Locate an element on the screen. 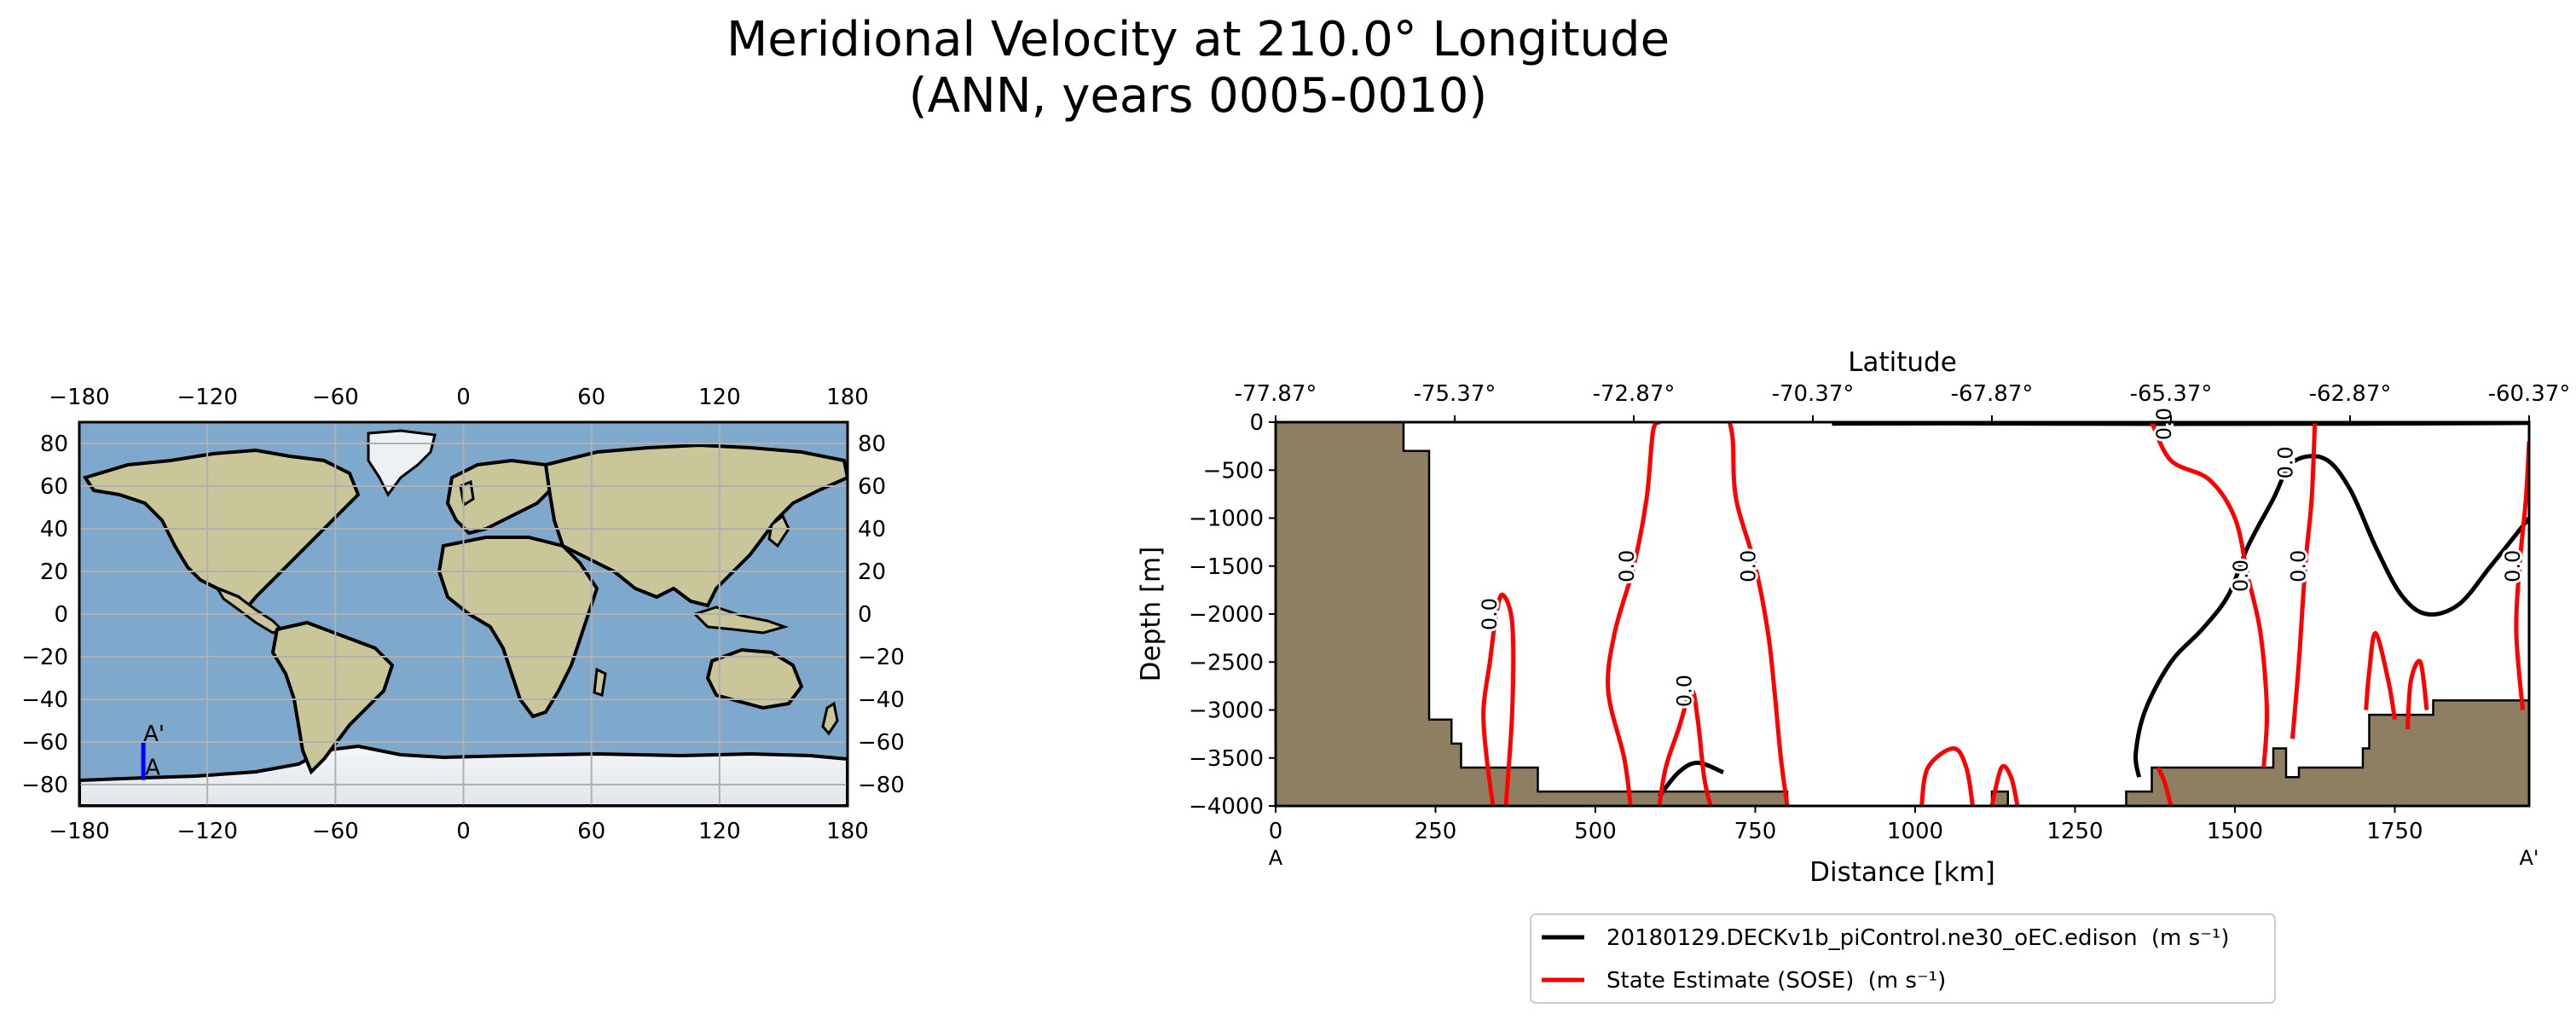 This screenshot has width=2576, height=1020. map-ytick-label-right: −60 is located at coordinates (881, 743).